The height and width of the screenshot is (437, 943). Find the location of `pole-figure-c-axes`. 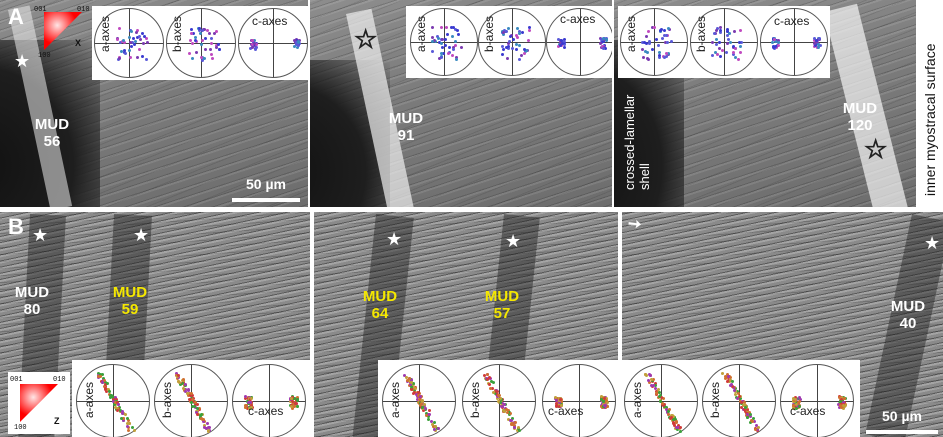

pole-figure-c-axes is located at coordinates (817, 400).